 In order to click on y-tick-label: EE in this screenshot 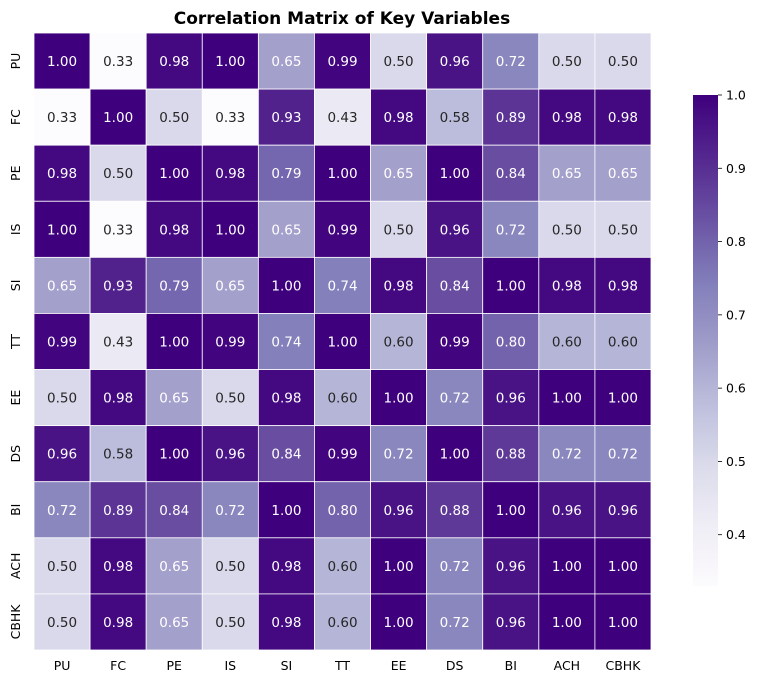, I will do `click(15, 398)`.